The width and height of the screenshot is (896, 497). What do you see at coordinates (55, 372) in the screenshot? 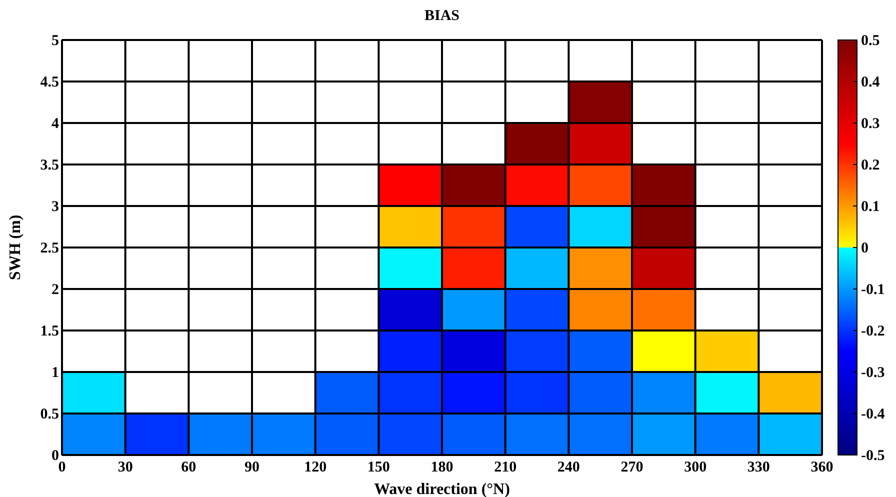
I see `y-tick-label: 1` at bounding box center [55, 372].